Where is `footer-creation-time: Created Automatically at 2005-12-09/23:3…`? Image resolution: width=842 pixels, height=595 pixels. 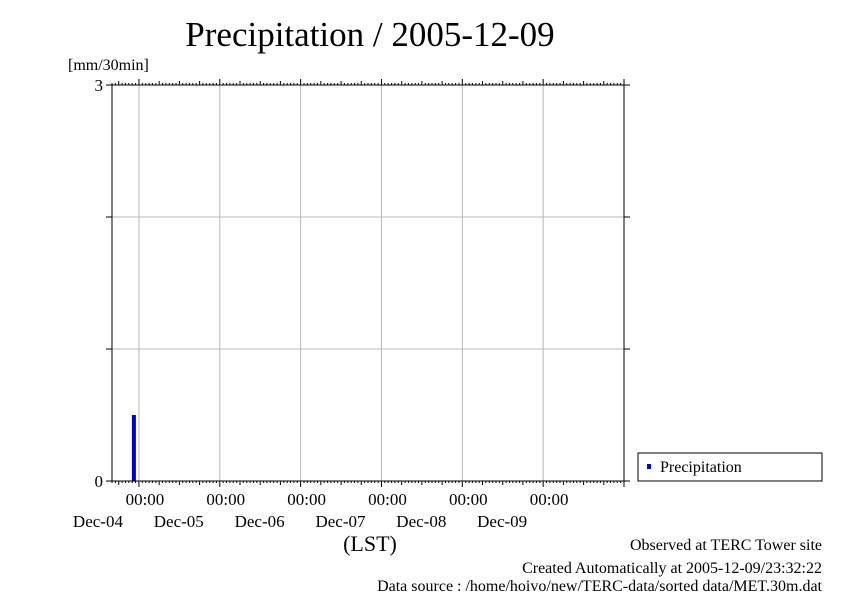
footer-creation-time: Created Automatically at 2005-12-09/23:3… is located at coordinates (672, 568).